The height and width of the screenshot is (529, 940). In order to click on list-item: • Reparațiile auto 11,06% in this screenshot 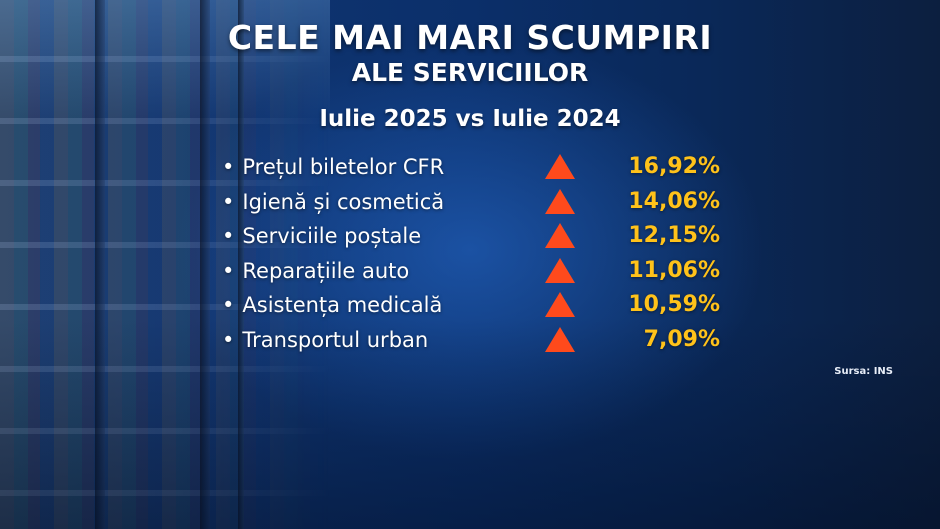, I will do `click(482, 271)`.